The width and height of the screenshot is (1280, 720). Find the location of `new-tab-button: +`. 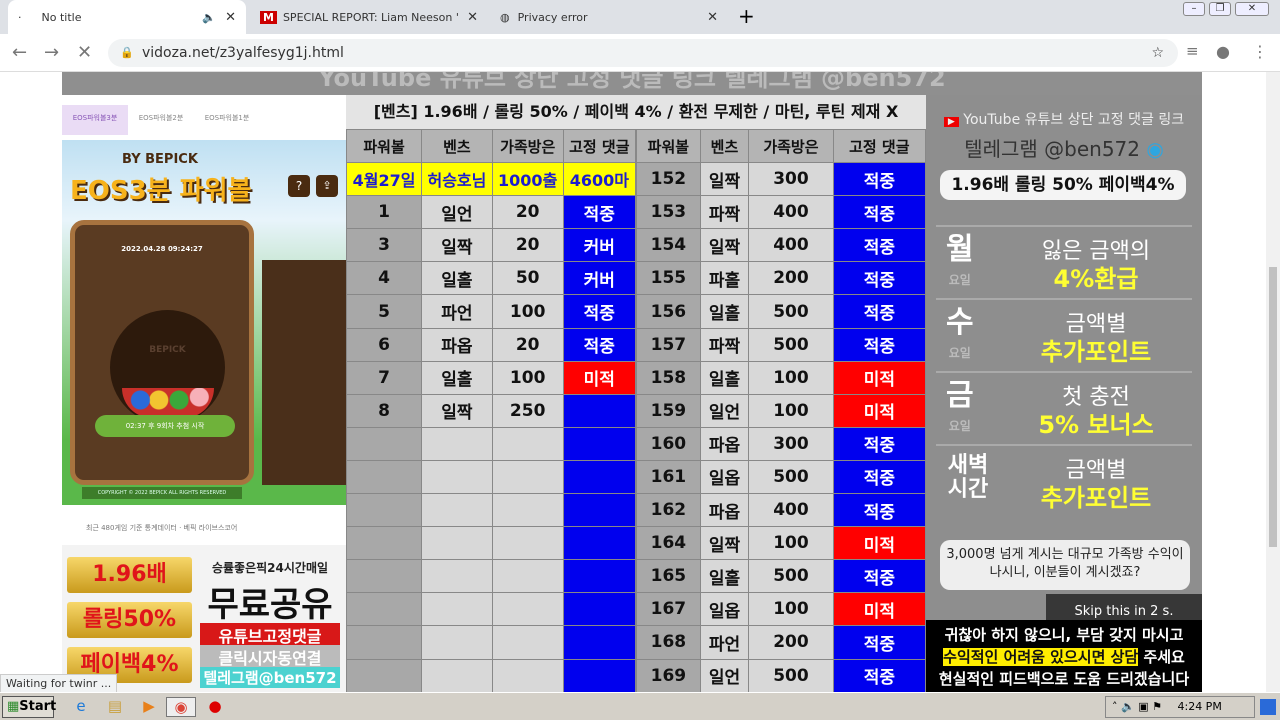

new-tab-button: + is located at coordinates (746, 16).